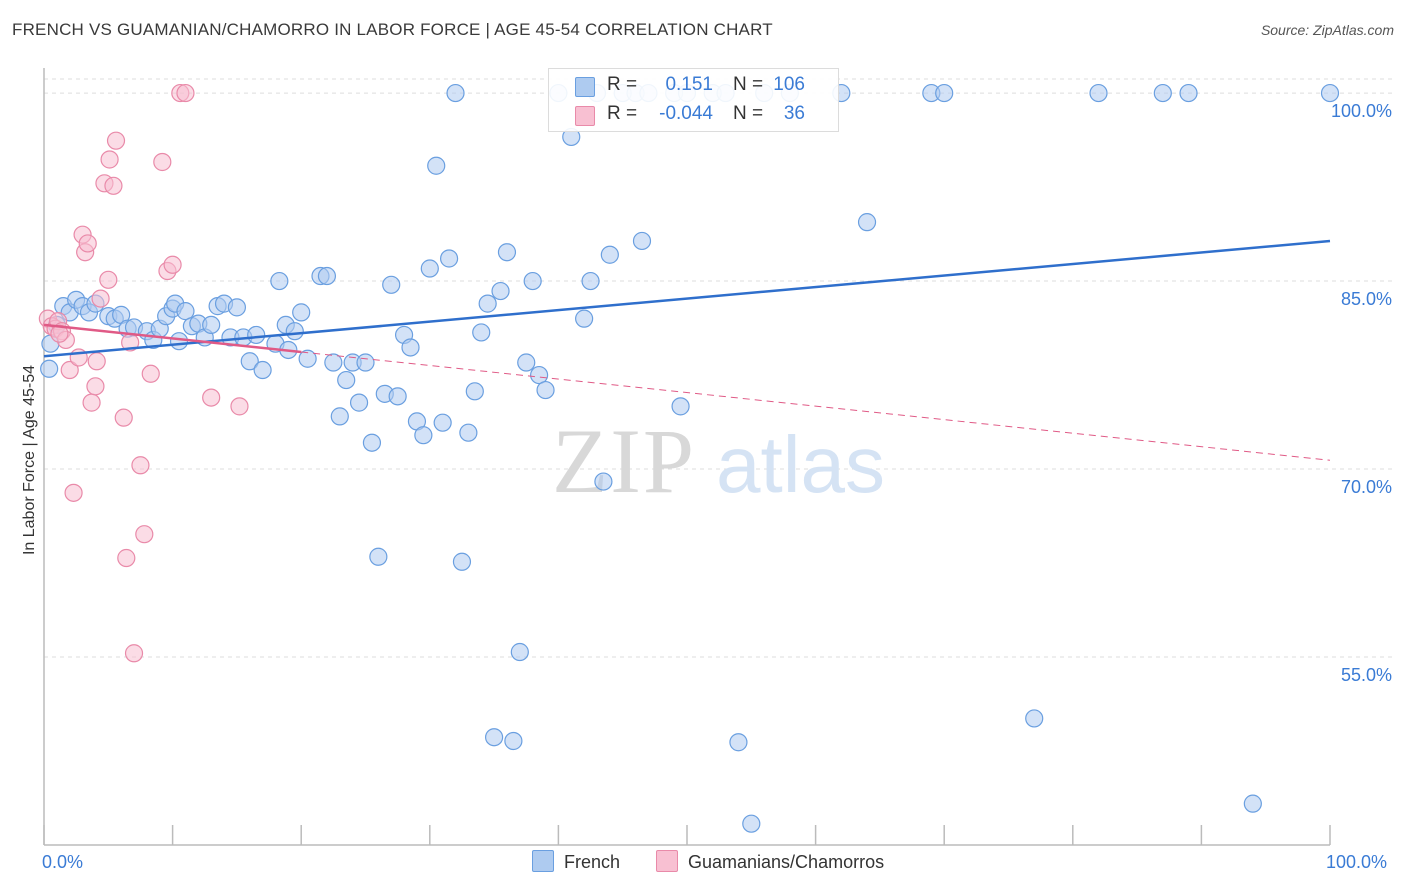 Image resolution: width=1406 pixels, height=892 pixels. What do you see at coordinates (63, 862) in the screenshot?
I see `x-tick-label-min: 0.0%` at bounding box center [63, 862].